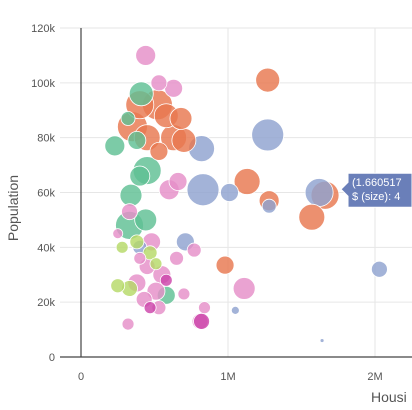 The height and width of the screenshot is (410, 412). Describe the element at coordinates (377, 183) in the screenshot. I see `tooltip-line: (1.660517` at that location.